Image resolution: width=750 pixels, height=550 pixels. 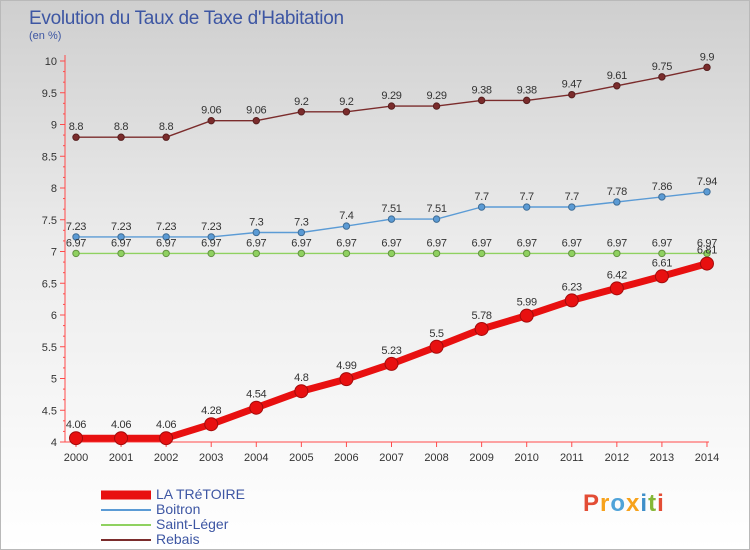 I want to click on logo-letter: i, so click(x=644, y=503).